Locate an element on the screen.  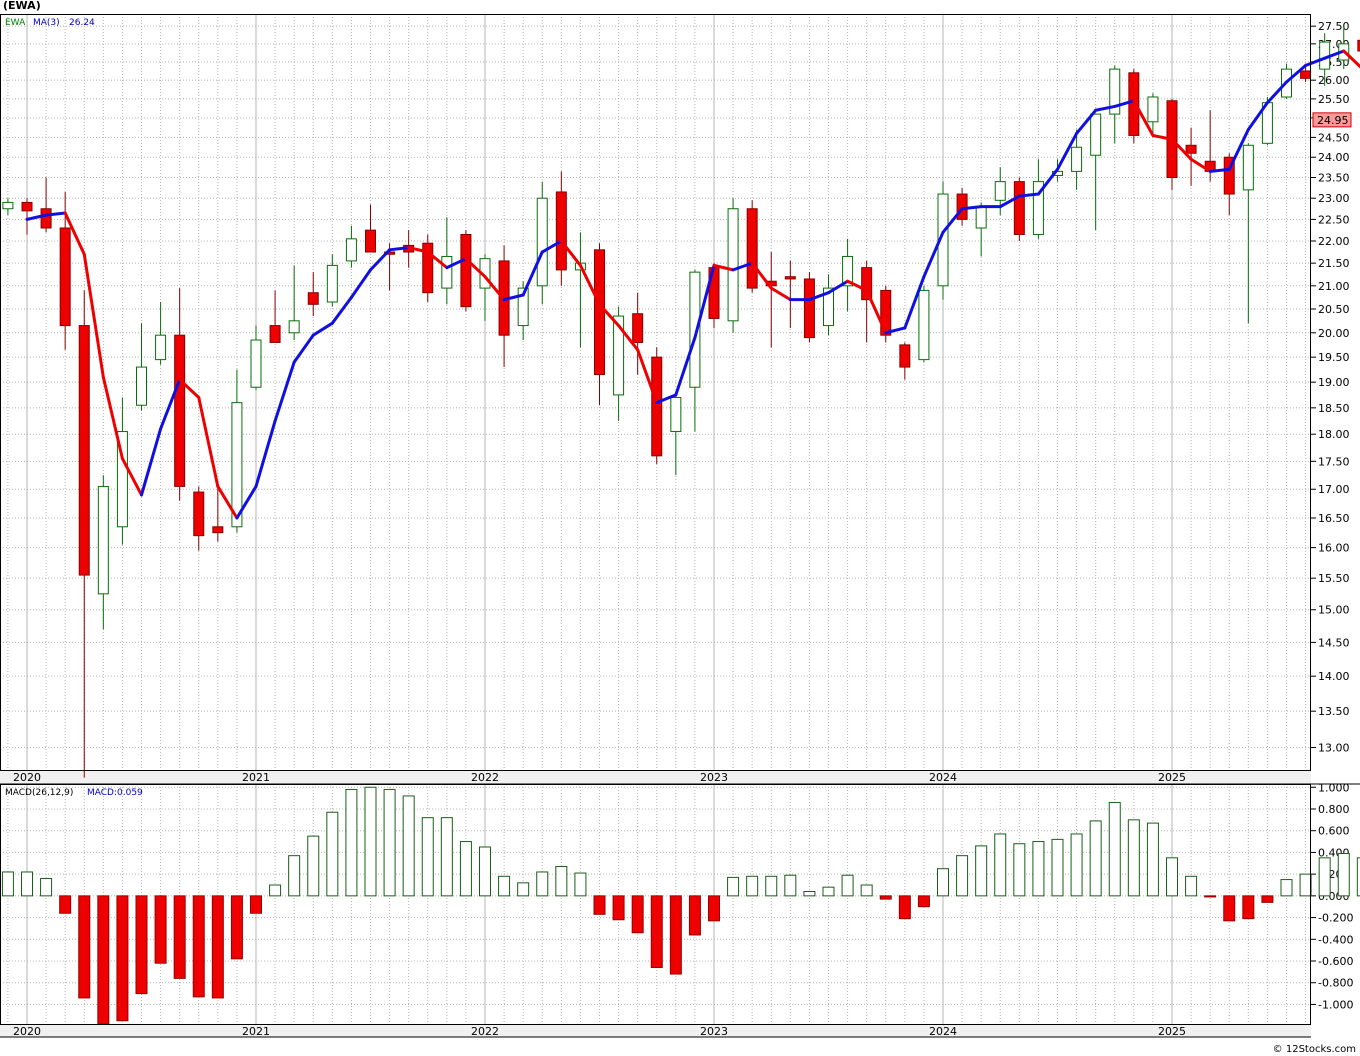
macd-tick-label: -0.800 is located at coordinates (1335, 983).